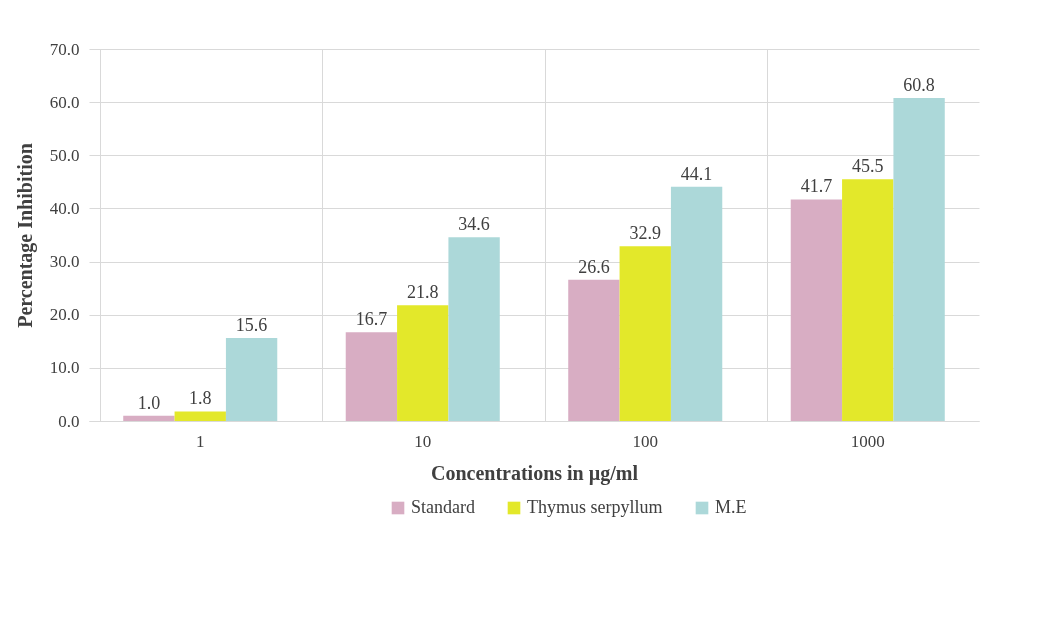 Image resolution: width=1051 pixels, height=639 pixels. What do you see at coordinates (423, 441) in the screenshot?
I see `x-tick-label: 10` at bounding box center [423, 441].